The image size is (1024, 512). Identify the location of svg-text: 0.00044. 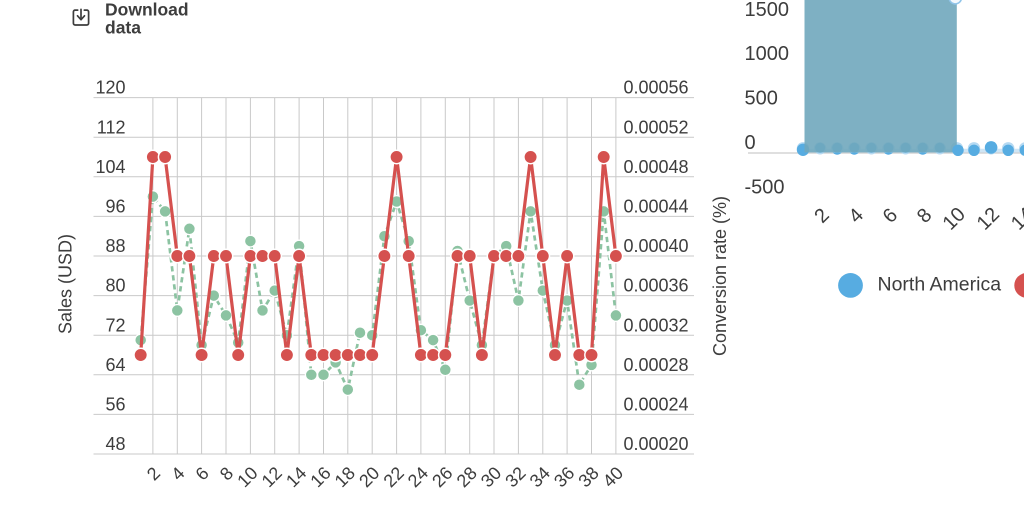
(656, 207).